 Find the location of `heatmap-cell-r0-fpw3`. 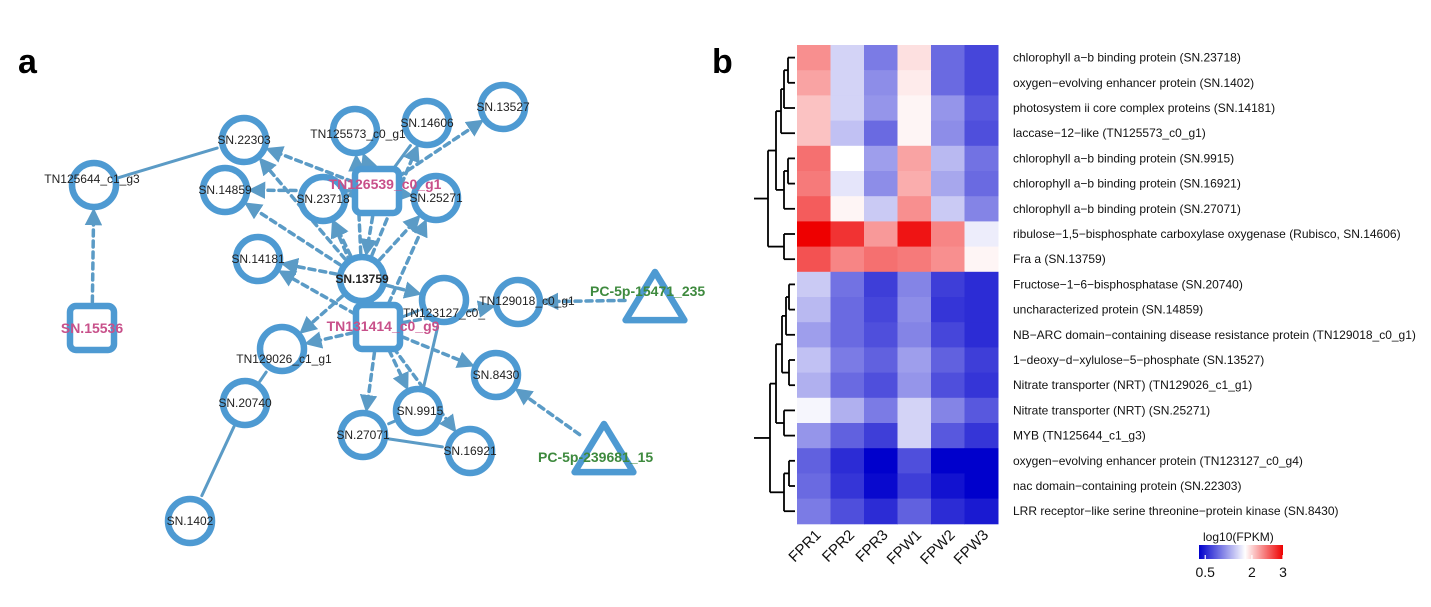

heatmap-cell-r0-fpw3 is located at coordinates (981, 58).